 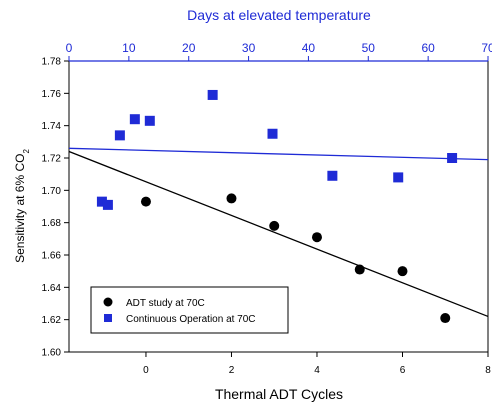 I want to click on legend-marker-adt, so click(x=108, y=302).